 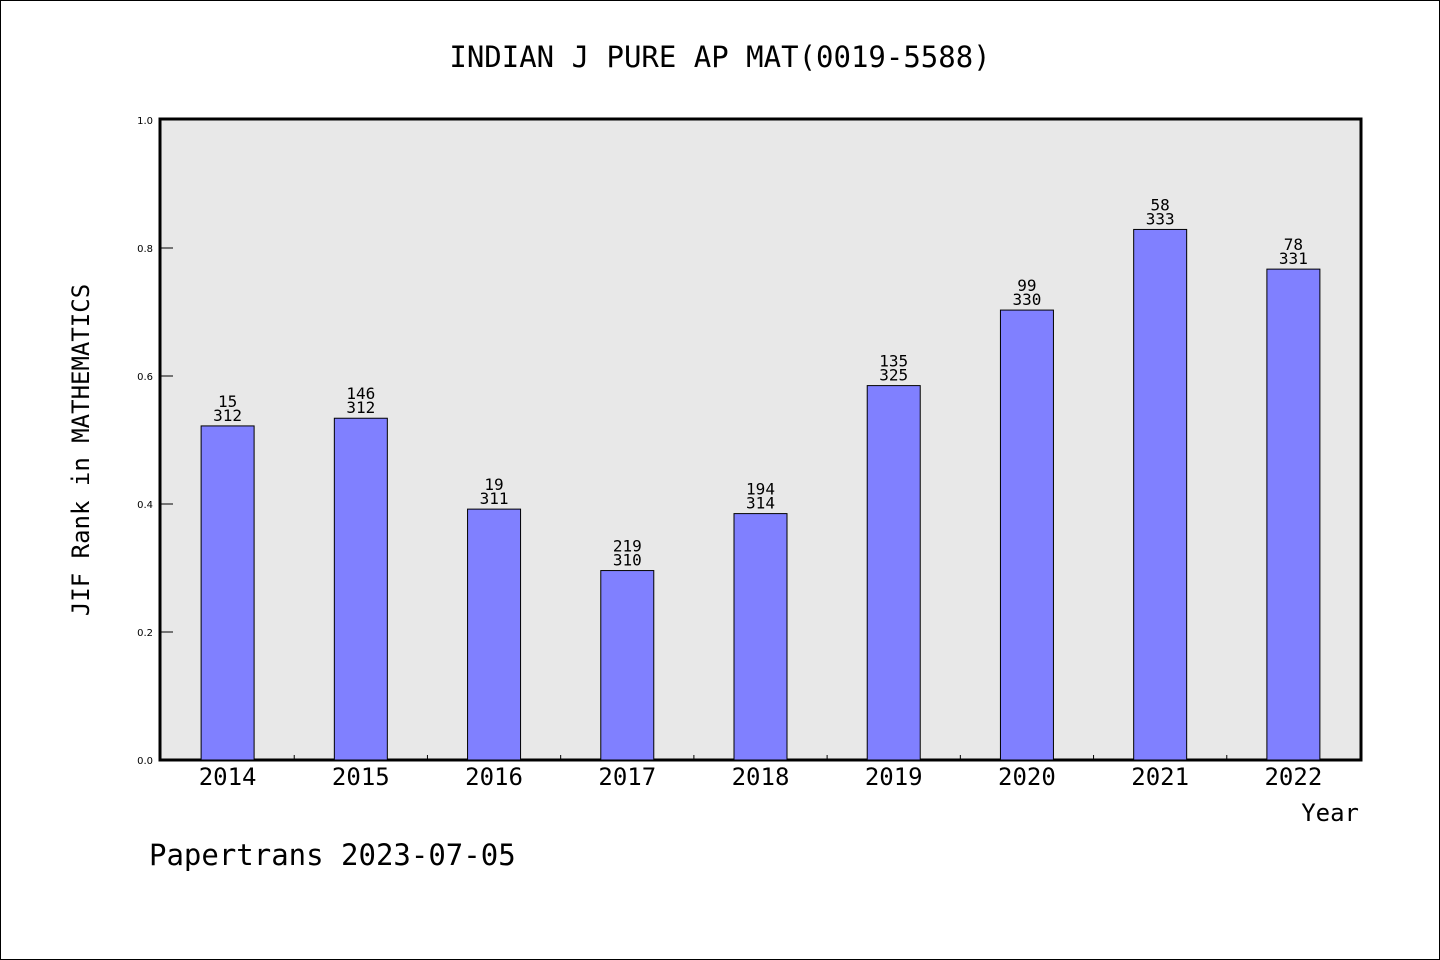 I want to click on bar-total-label: 310, so click(x=627, y=560).